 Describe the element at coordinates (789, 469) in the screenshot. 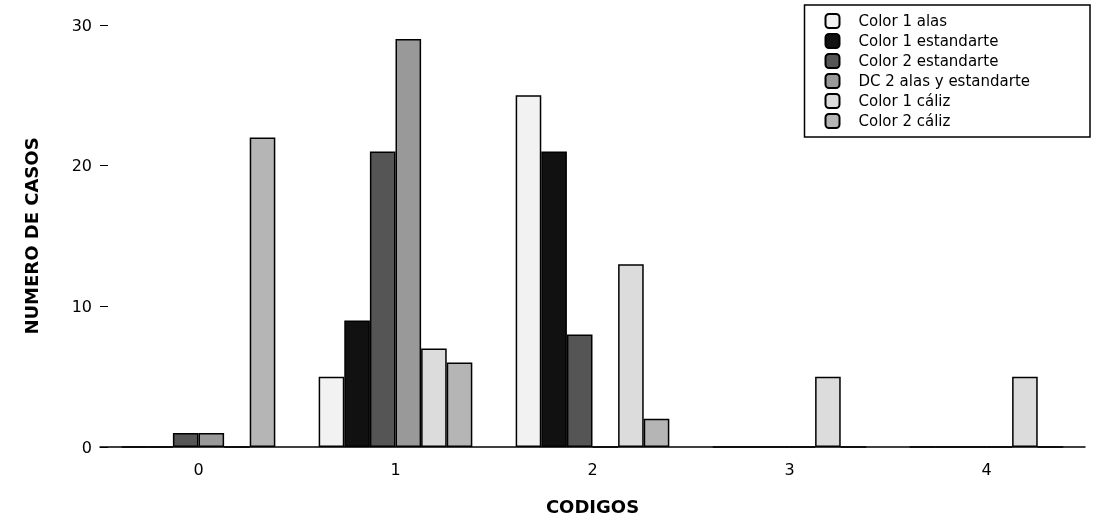

I see `x-tick-label: 3` at that location.